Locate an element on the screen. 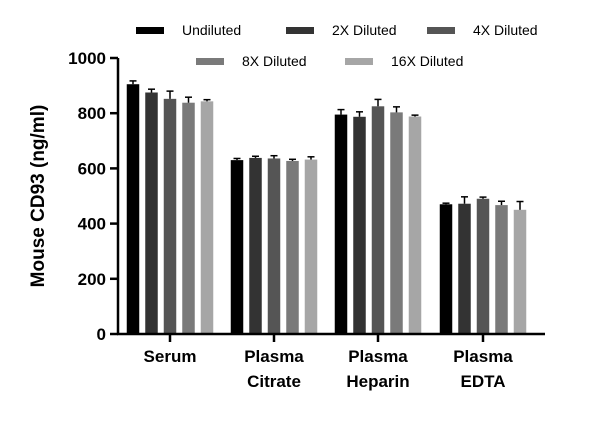 This screenshot has height=424, width=600. legend-item: 16X Diluted is located at coordinates (404, 61).